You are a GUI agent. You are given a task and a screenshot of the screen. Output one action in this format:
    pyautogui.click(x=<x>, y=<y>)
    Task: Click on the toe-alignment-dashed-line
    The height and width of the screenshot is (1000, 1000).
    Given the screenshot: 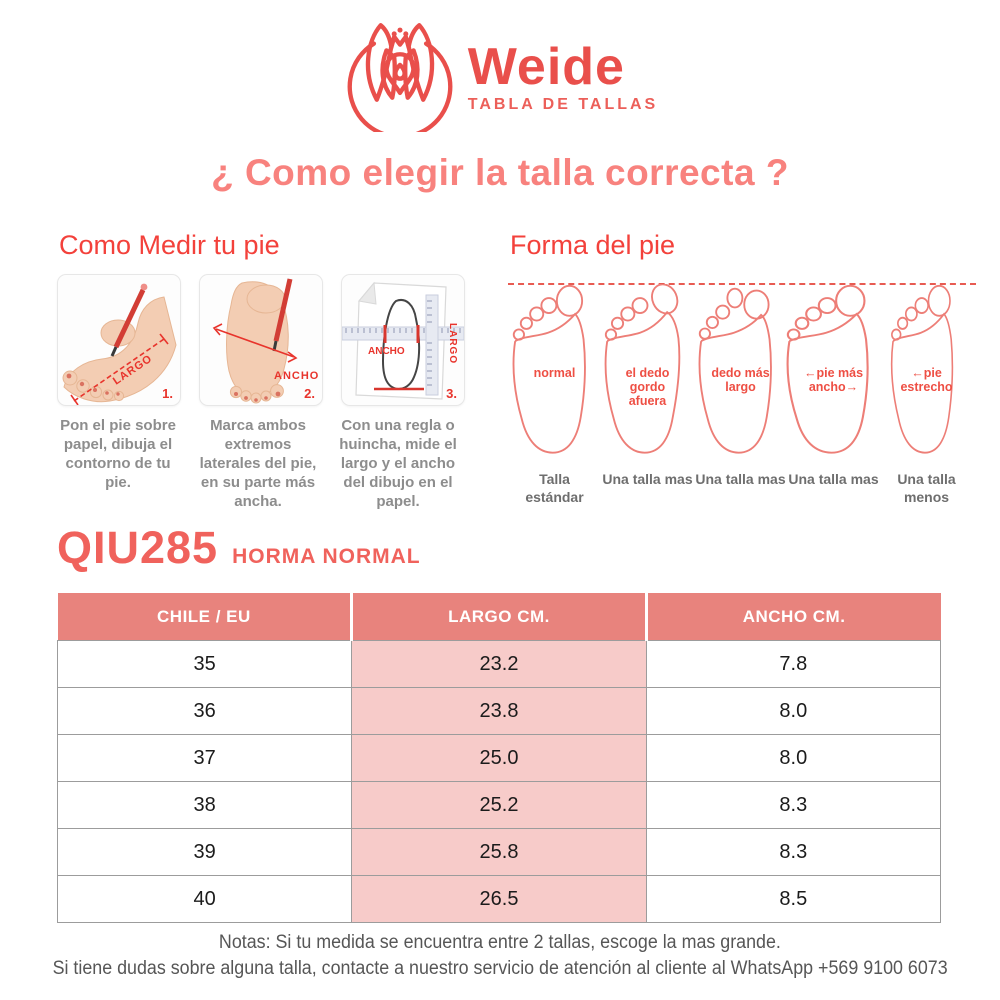 What is the action you would take?
    pyautogui.click(x=742, y=284)
    